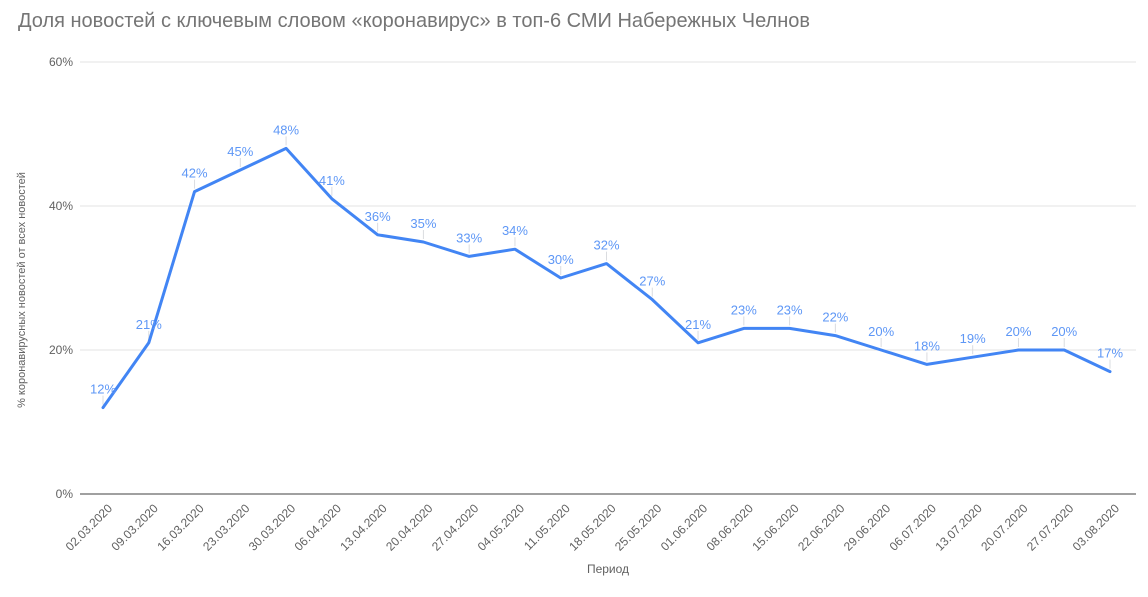  What do you see at coordinates (684, 527) in the screenshot?
I see `x-tick-label: 01.06.2020` at bounding box center [684, 527].